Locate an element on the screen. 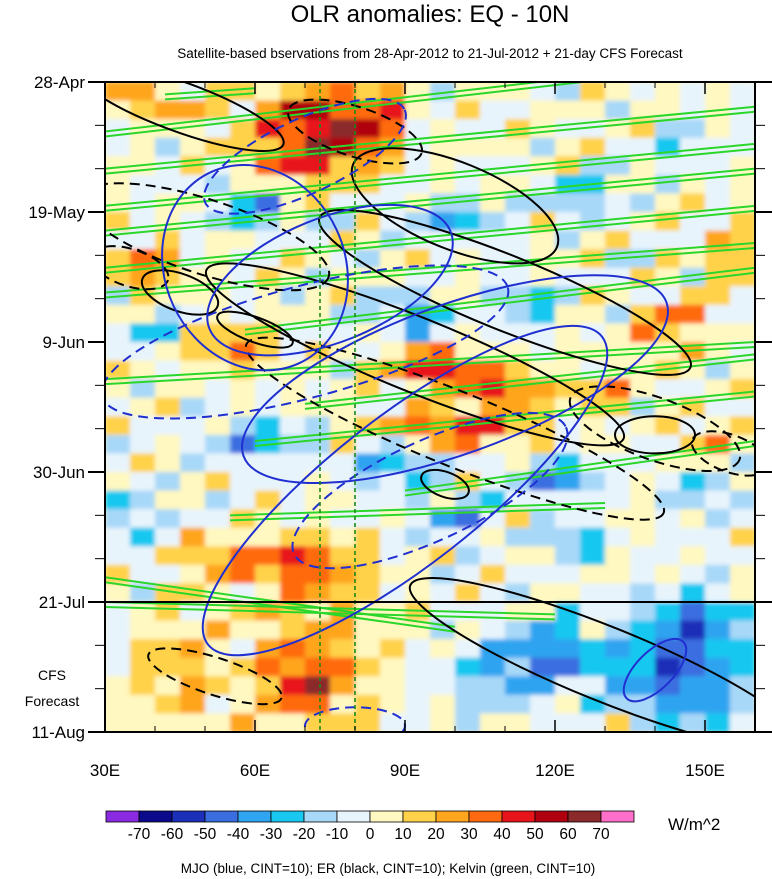 The image size is (772, 879). forecast-label-line2: Forecast is located at coordinates (52, 701).